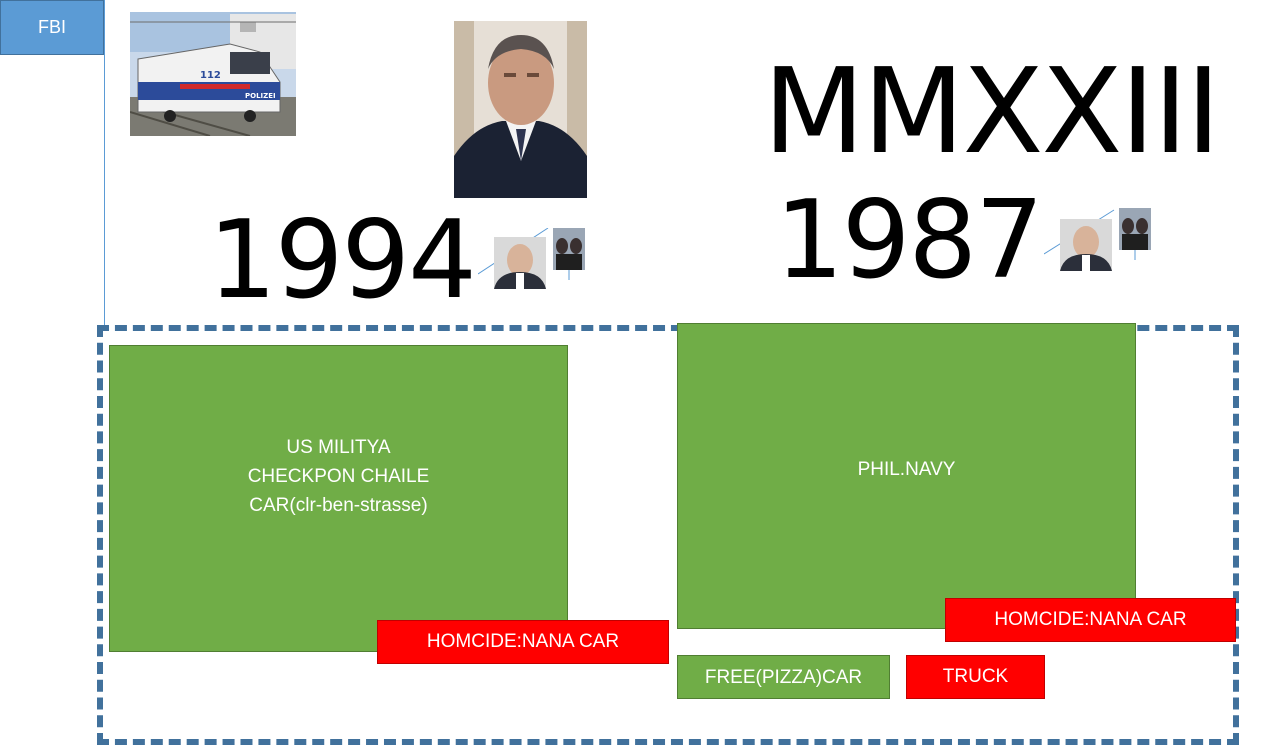 This screenshot has height=745, width=1280. I want to click on label-homicide-right-text: HOMCIDE:NANA CAR, so click(1090, 619).